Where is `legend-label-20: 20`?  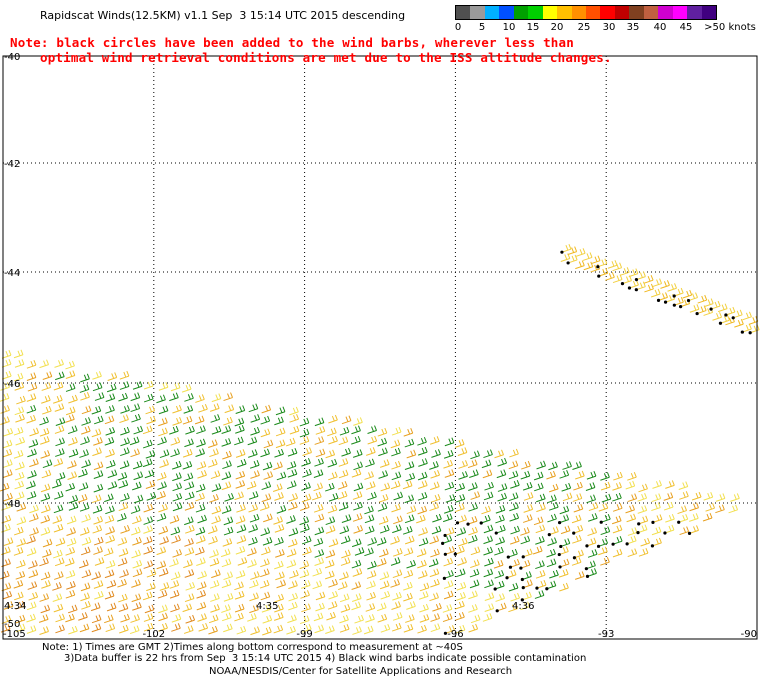 legend-label-20: 20 is located at coordinates (557, 27).